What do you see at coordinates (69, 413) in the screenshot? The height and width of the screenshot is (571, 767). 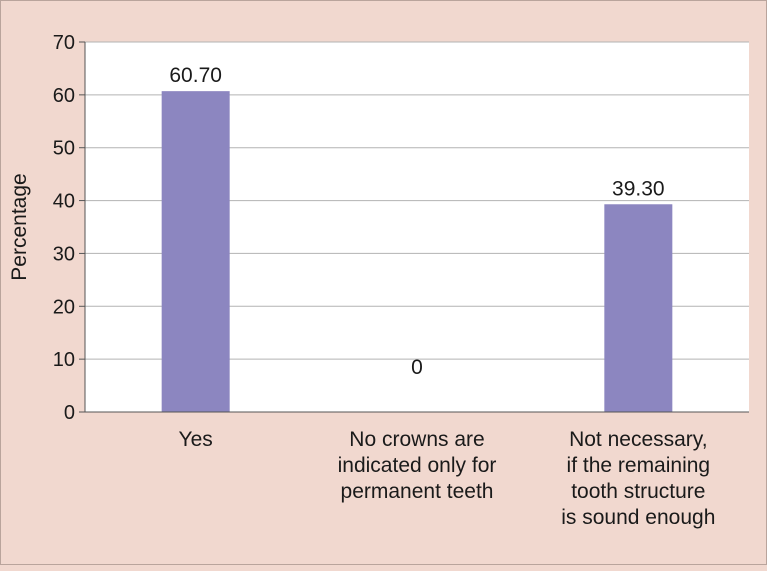 I see `y-tick-label: 0` at bounding box center [69, 413].